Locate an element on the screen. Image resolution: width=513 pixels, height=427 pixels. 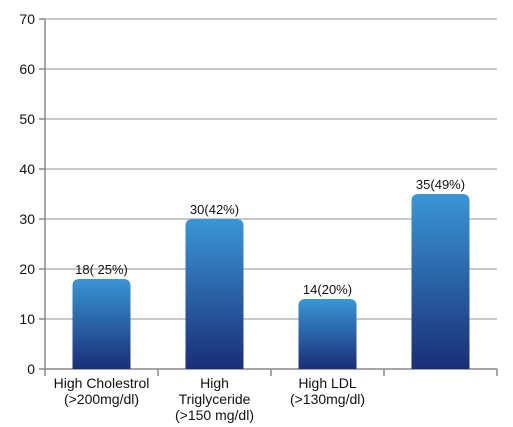
category-label: High Cholestrol is located at coordinates (102, 383).